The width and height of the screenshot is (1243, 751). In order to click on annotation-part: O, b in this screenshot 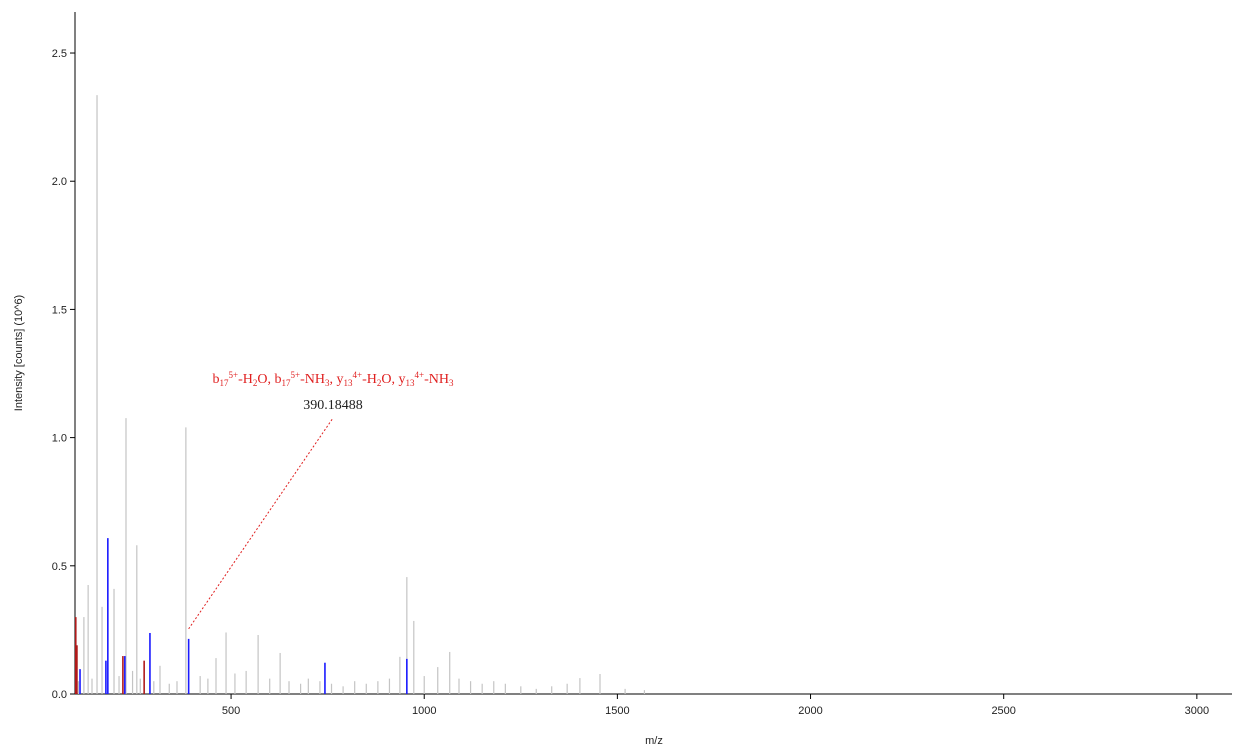, I will do `click(269, 379)`.